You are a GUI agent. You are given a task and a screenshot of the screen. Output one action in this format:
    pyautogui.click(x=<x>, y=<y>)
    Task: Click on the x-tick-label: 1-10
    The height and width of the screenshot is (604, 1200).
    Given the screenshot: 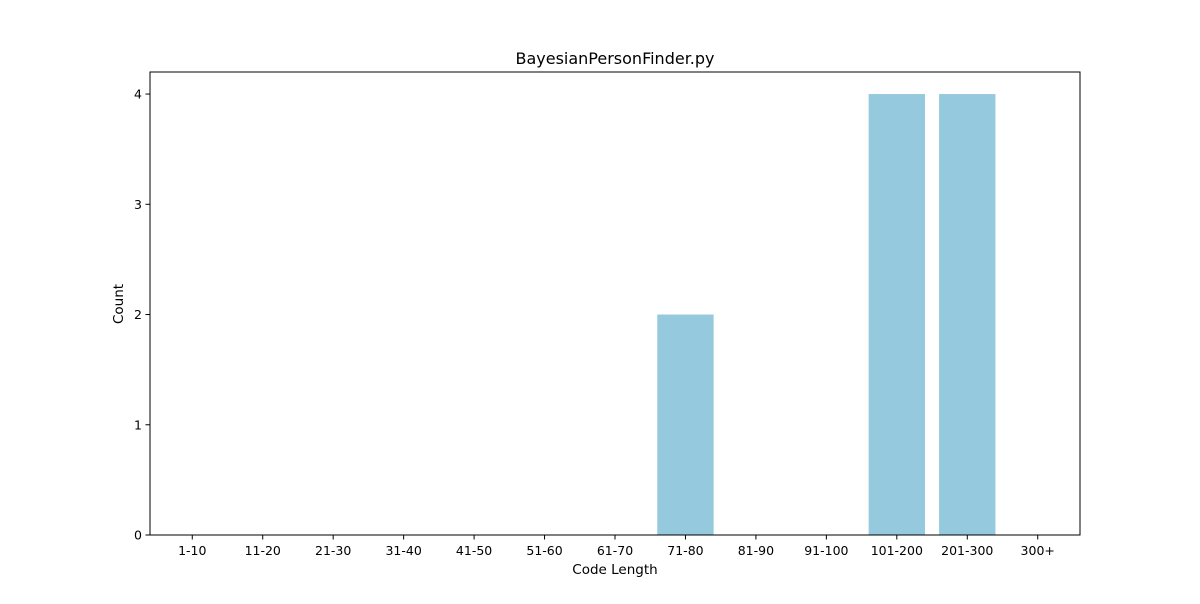 What is the action you would take?
    pyautogui.click(x=192, y=550)
    